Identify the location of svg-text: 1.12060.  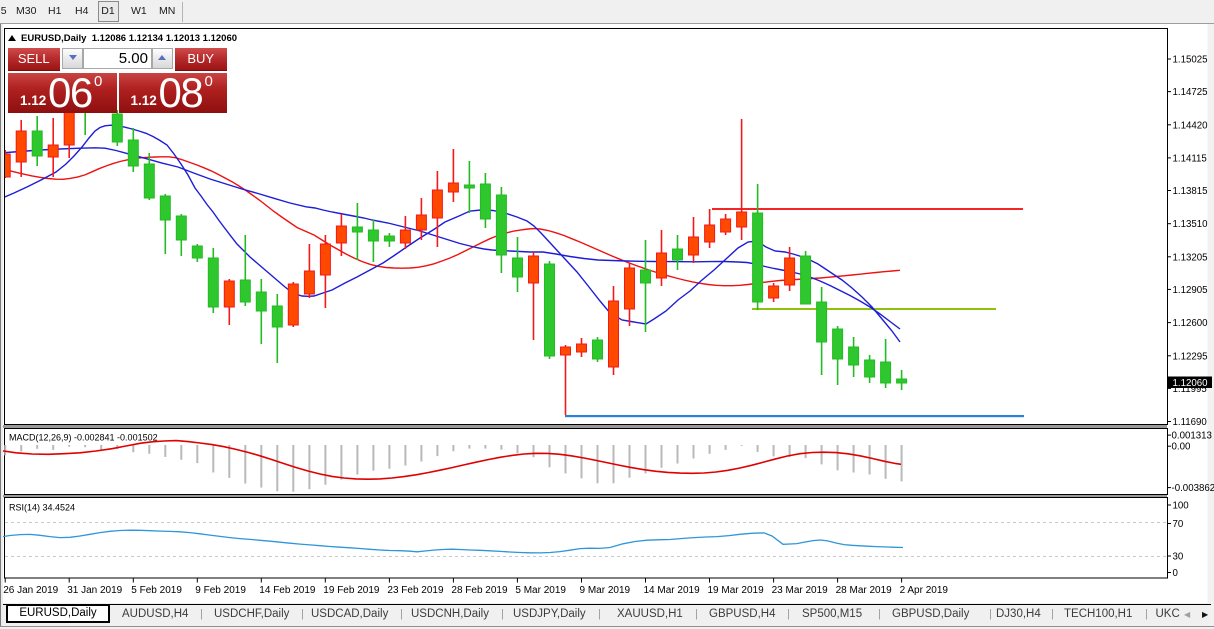
(1191, 383).